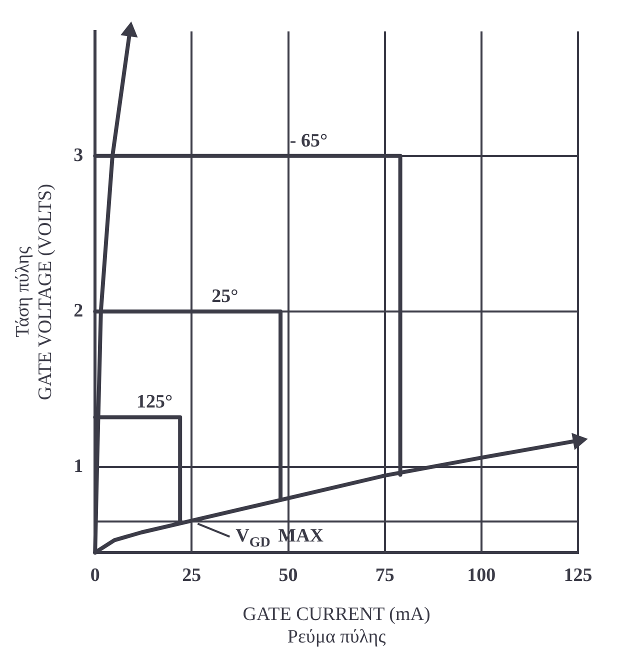 Image resolution: width=618 pixels, height=664 pixels. What do you see at coordinates (95, 575) in the screenshot?
I see `x-tick-label: 0` at bounding box center [95, 575].